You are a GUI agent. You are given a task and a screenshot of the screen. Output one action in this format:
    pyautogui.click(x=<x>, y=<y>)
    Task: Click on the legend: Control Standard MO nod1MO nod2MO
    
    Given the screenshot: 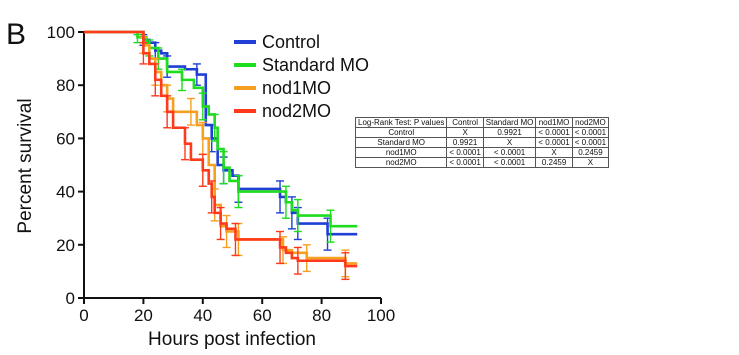 What is the action you would take?
    pyautogui.click(x=301, y=76)
    